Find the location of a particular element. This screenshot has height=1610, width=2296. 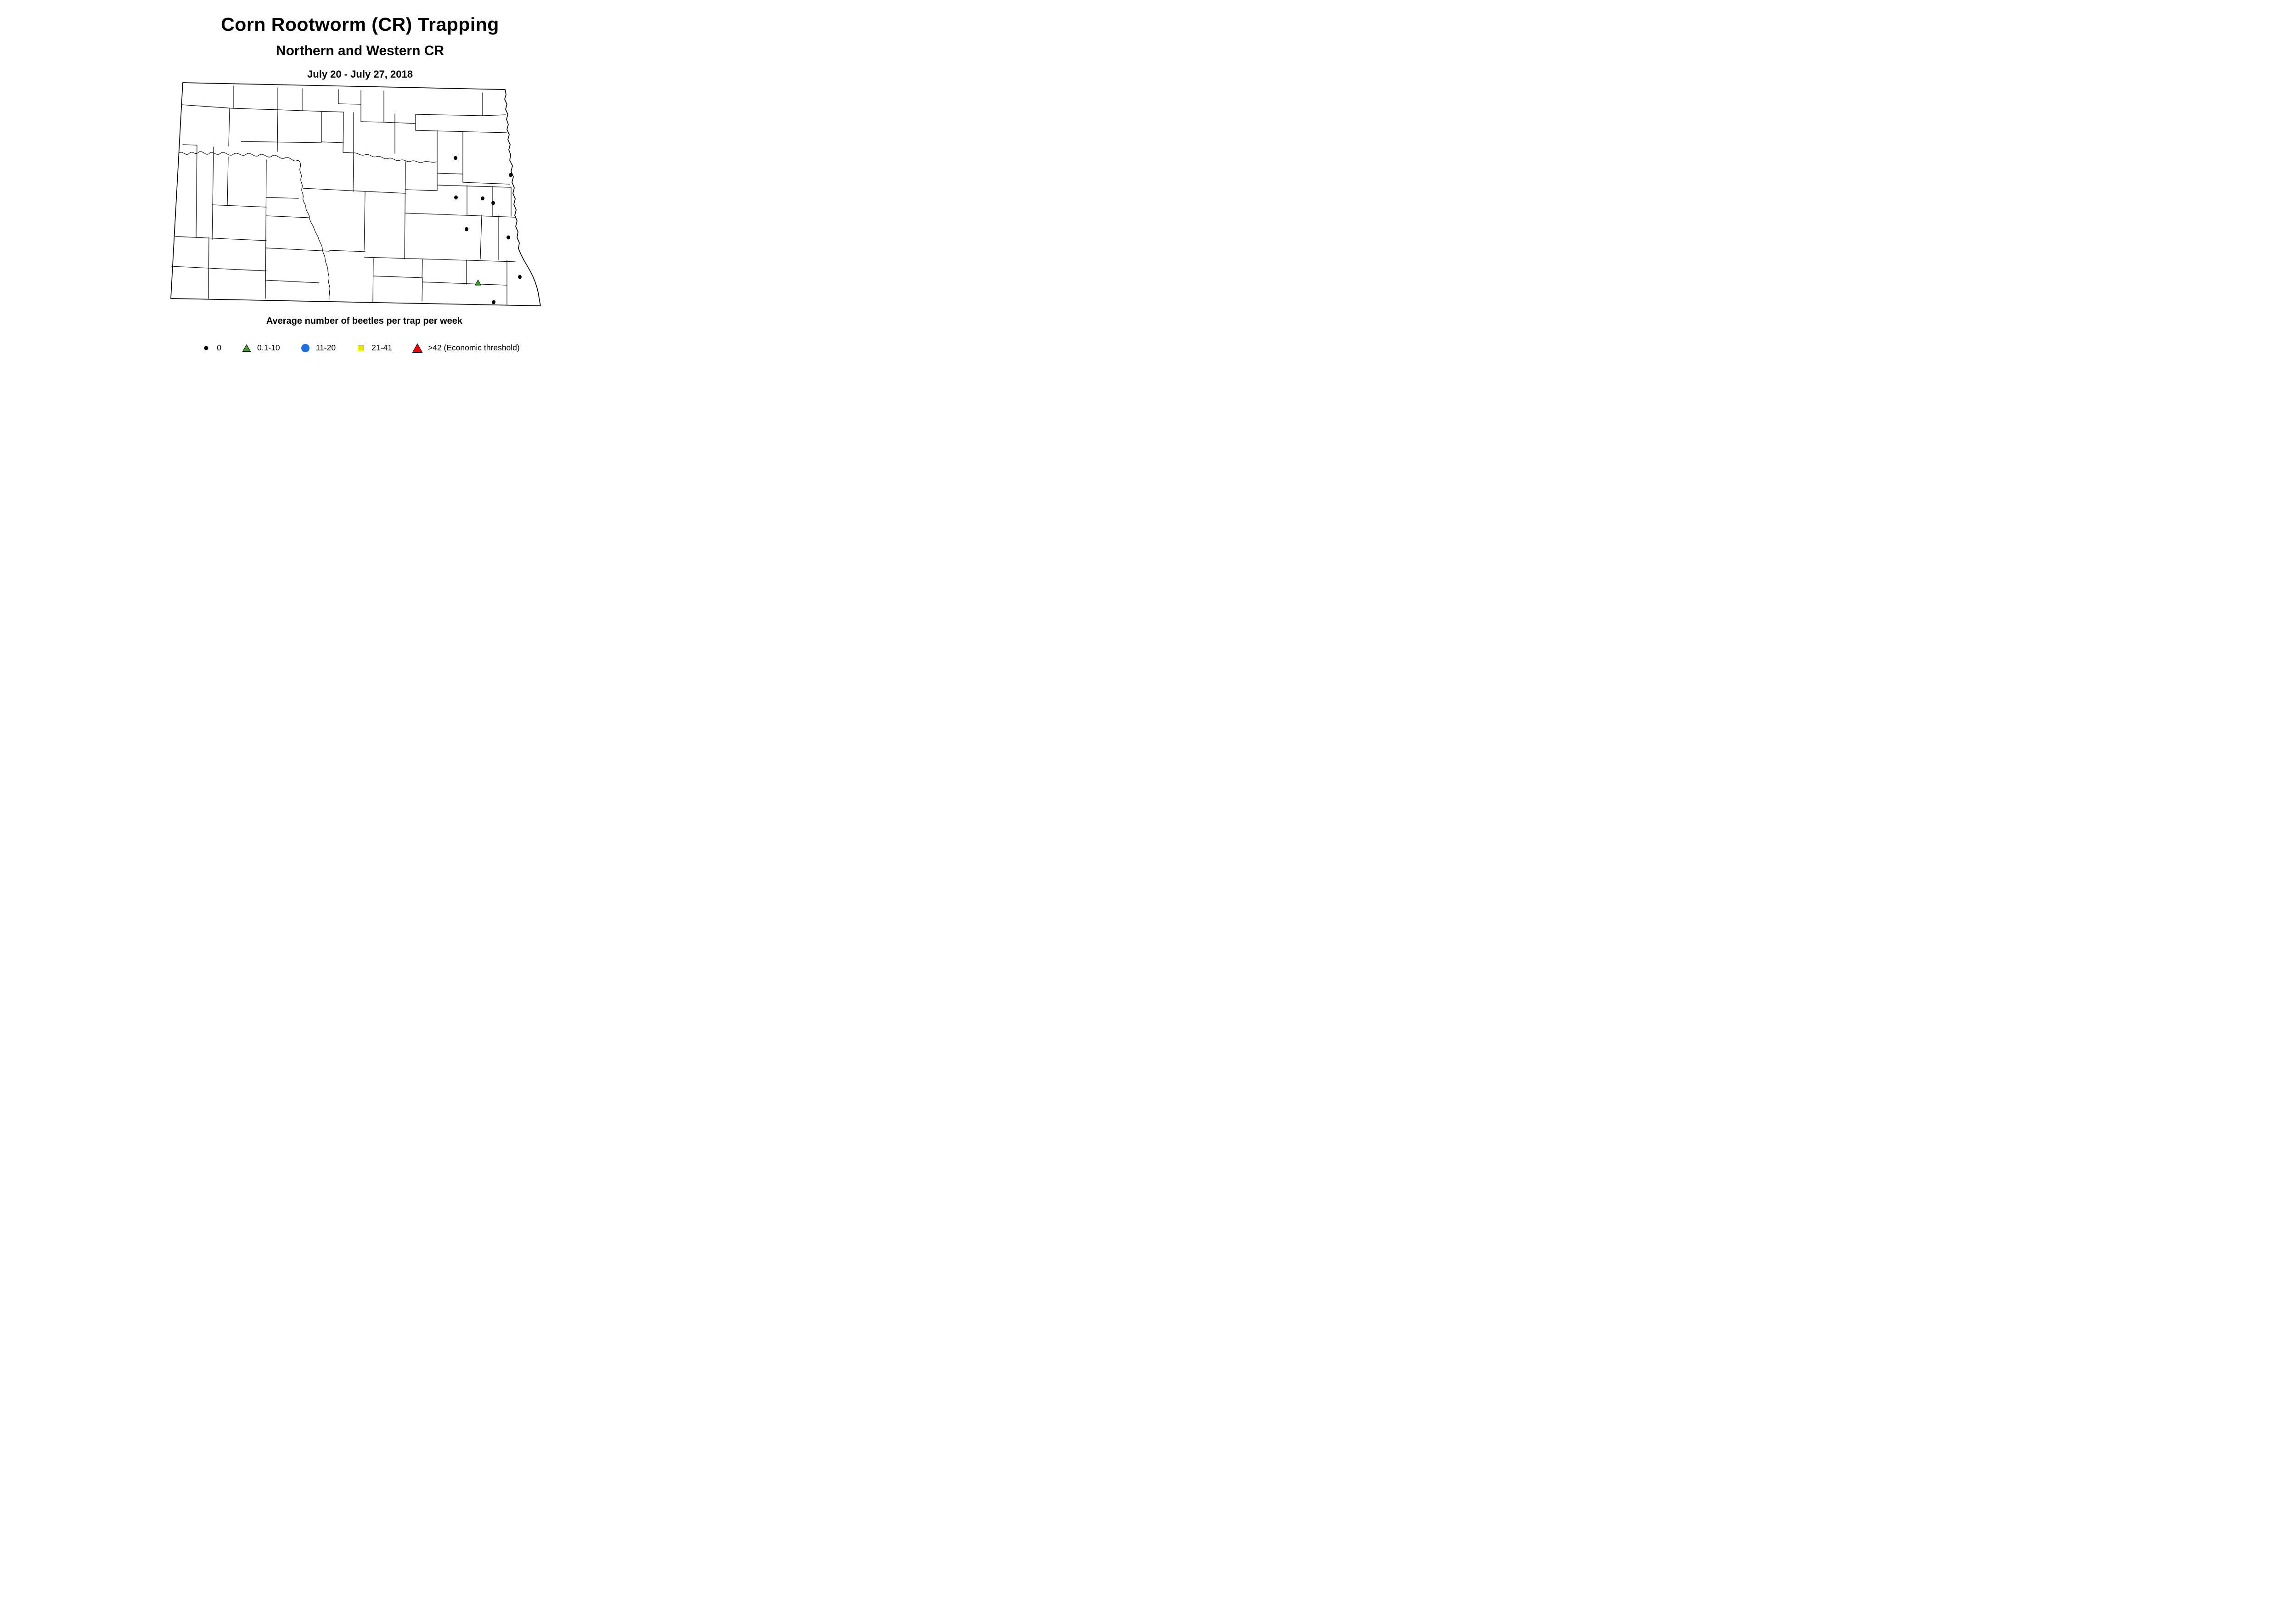

page-subtitle: Northern and Western CR is located at coordinates (360, 50).